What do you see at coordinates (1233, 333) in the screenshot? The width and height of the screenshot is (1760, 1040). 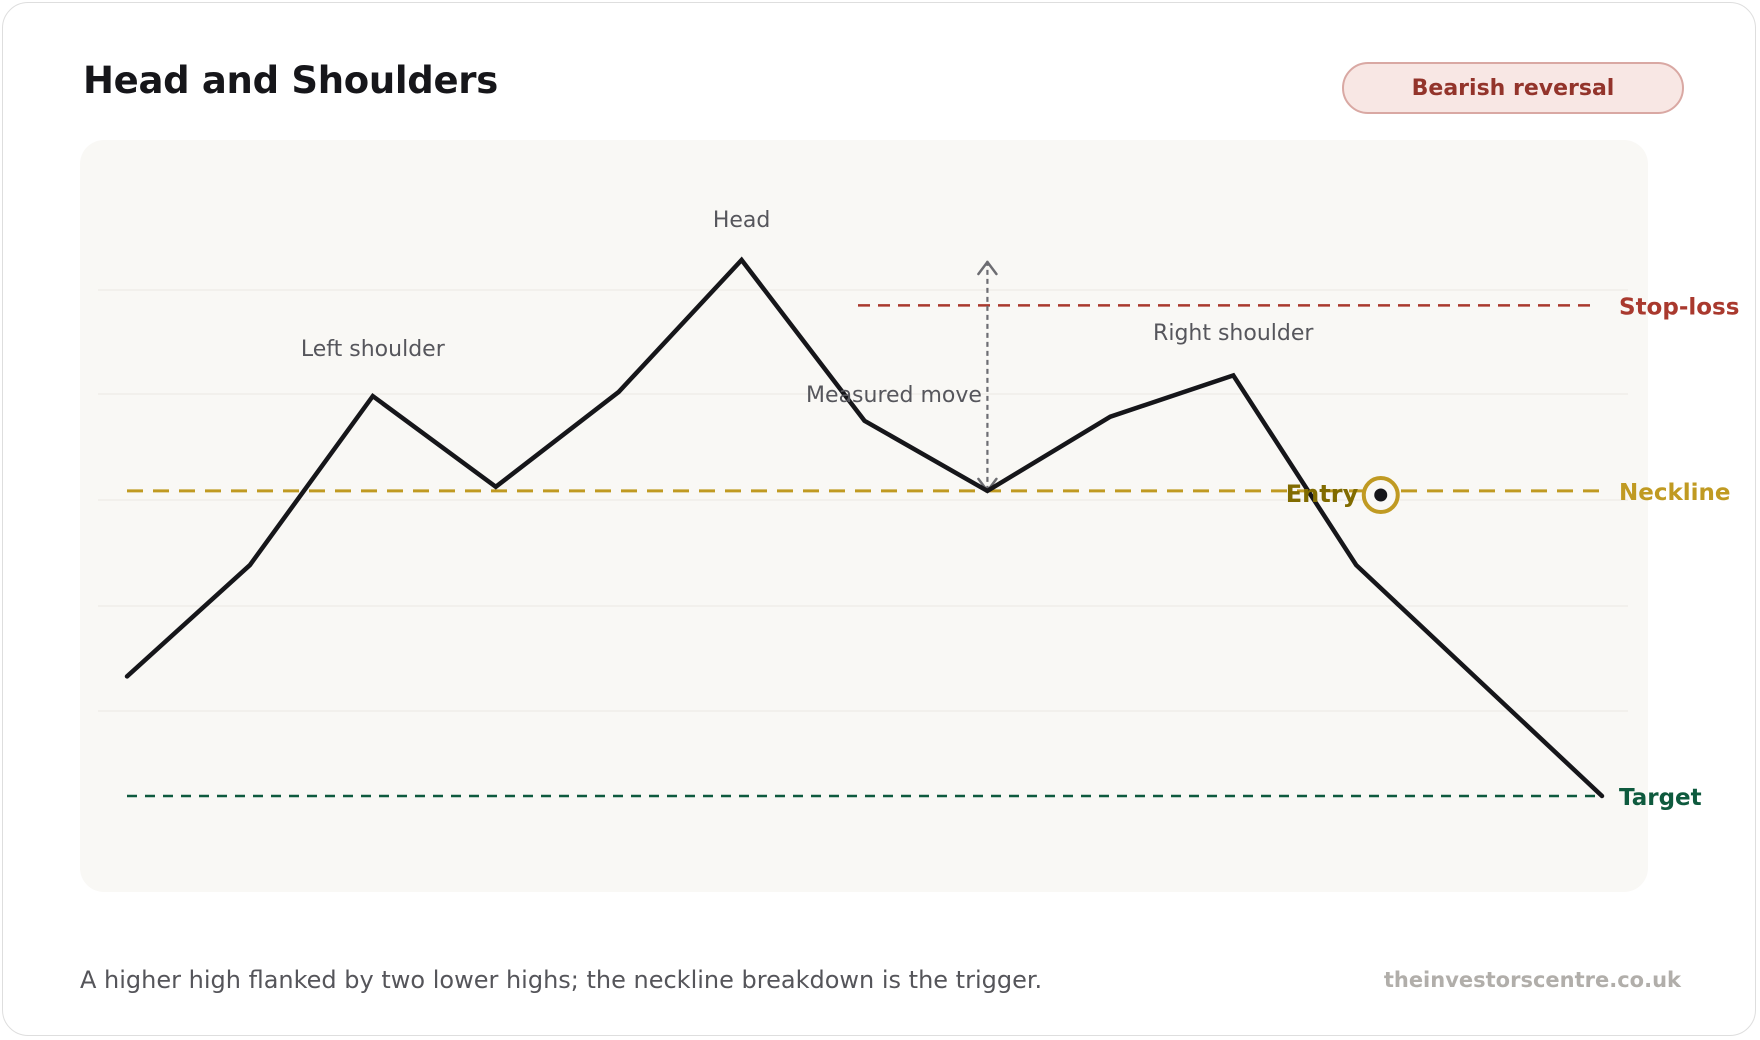 I see `right-shoulder-label: Right shoulder` at bounding box center [1233, 333].